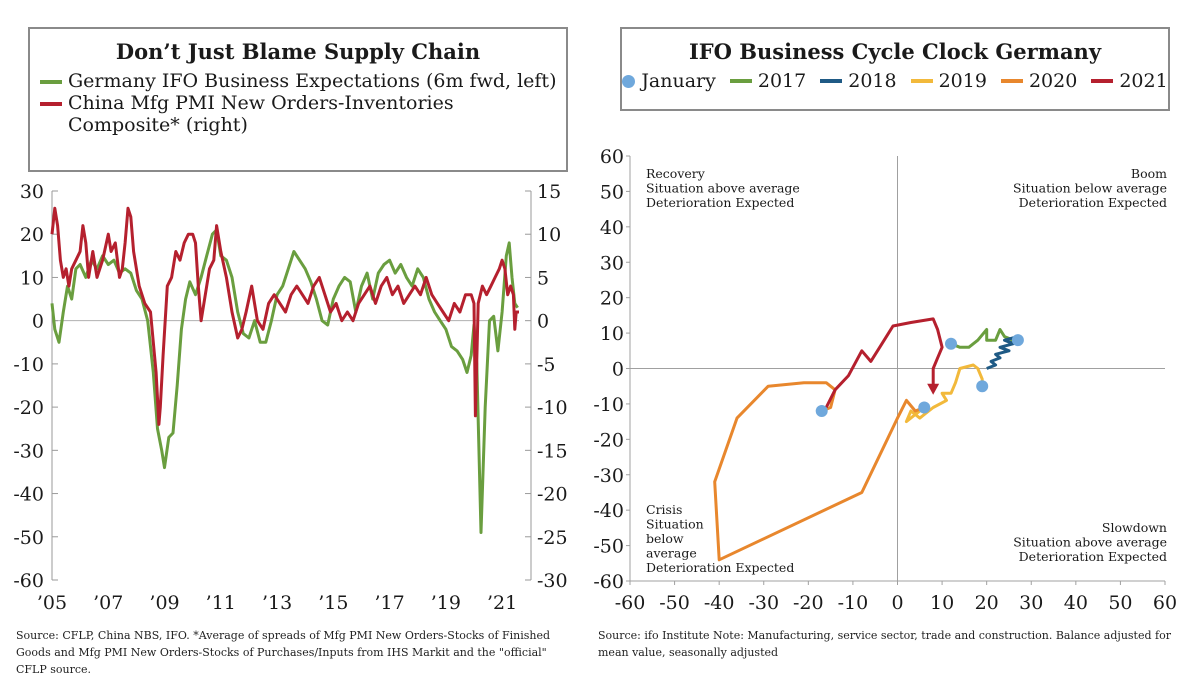  What do you see at coordinates (819, 471) in the screenshot?
I see `cycle-line-2020` at bounding box center [819, 471].